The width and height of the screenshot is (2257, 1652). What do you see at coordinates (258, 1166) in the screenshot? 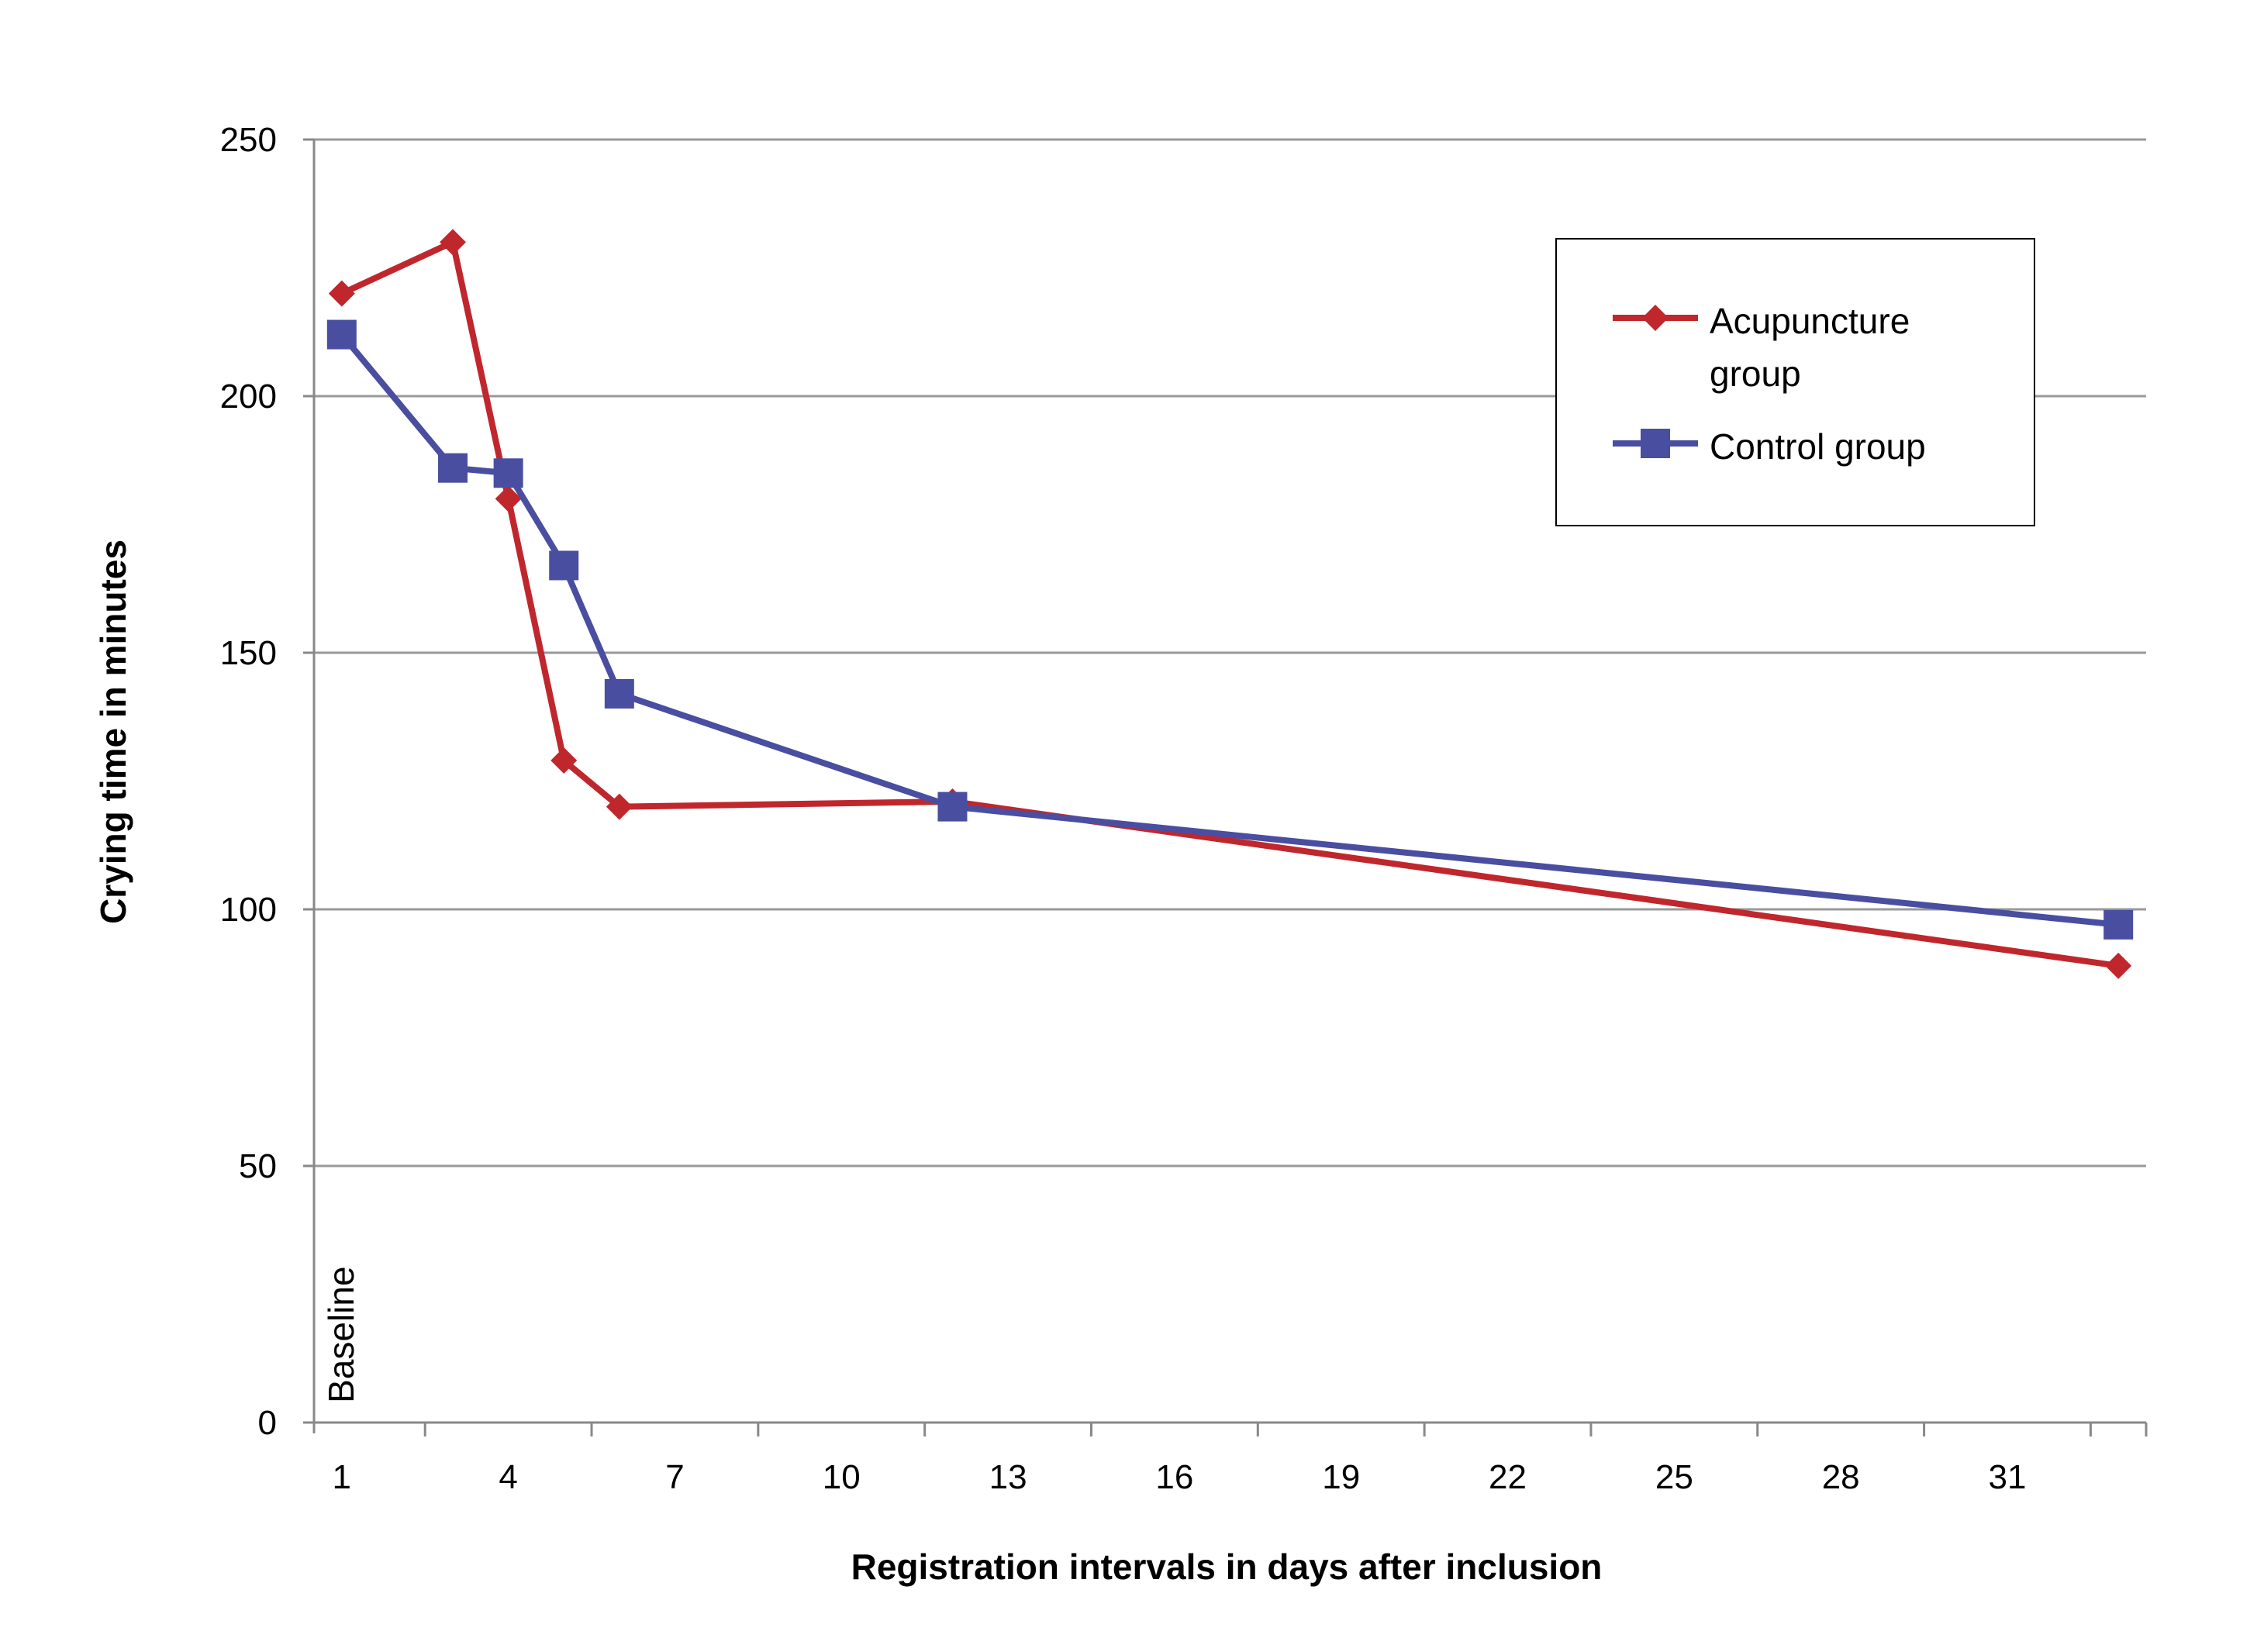
I see `y-tick-label-50: 50` at bounding box center [258, 1166].